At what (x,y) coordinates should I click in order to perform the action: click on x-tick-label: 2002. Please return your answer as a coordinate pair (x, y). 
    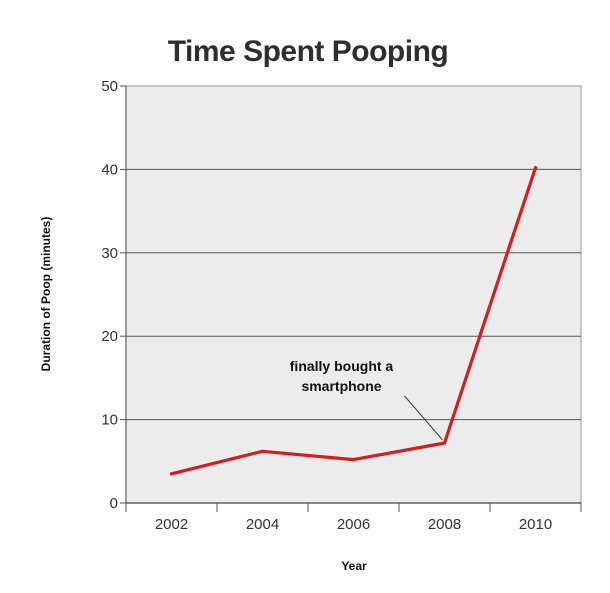
    Looking at the image, I should click on (171, 524).